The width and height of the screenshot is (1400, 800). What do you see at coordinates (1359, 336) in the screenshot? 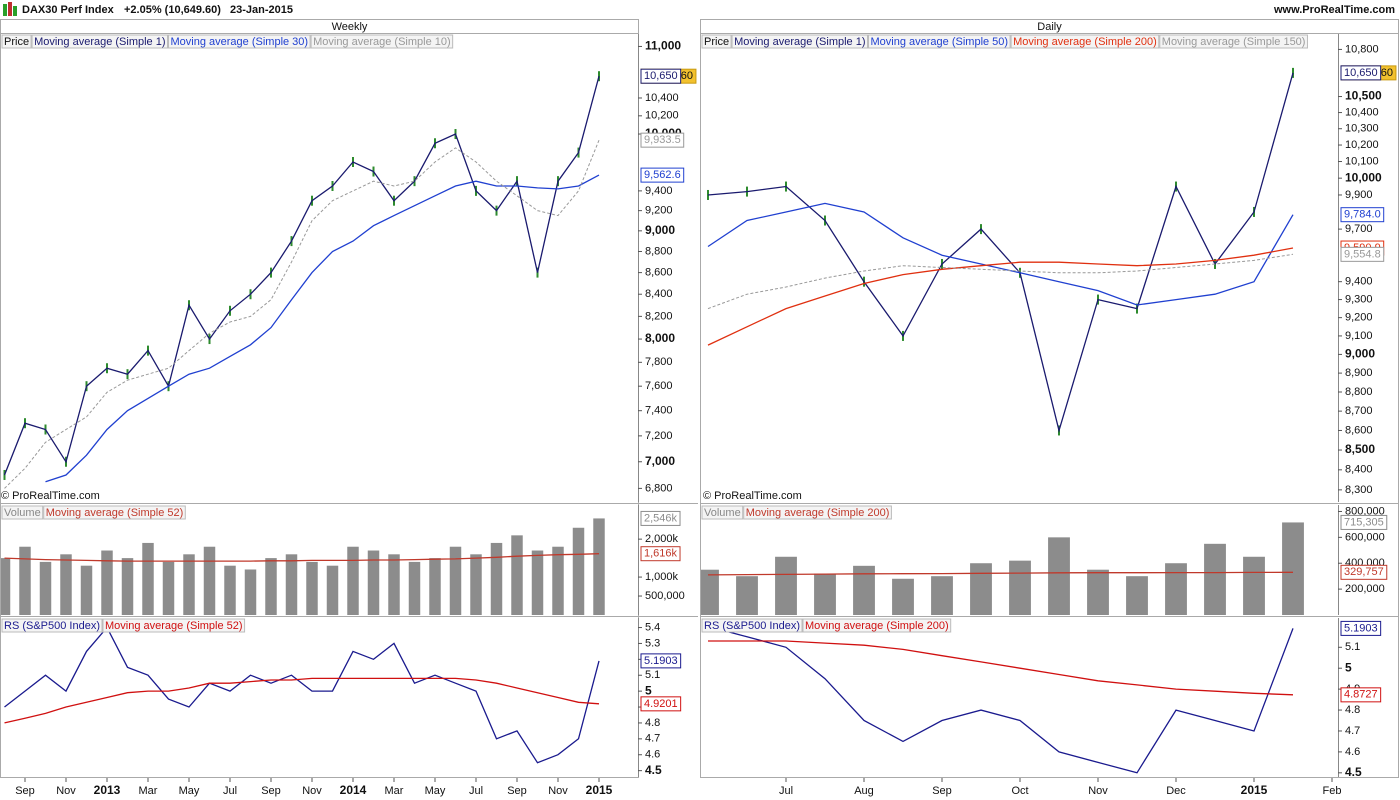
I see `y-tick-label: 9,100` at bounding box center [1359, 336].